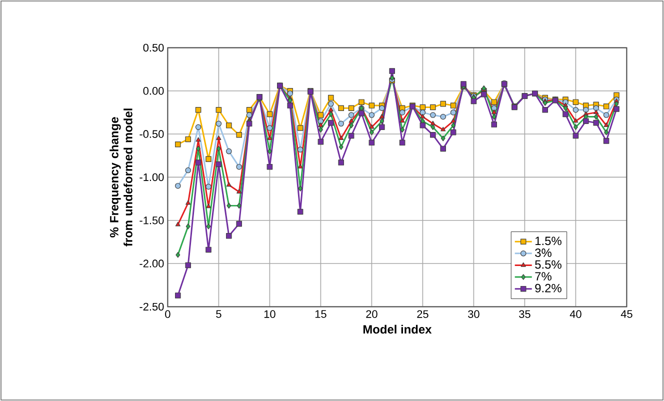 This screenshot has width=664, height=401. What do you see at coordinates (372, 314) in the screenshot?
I see `x-tick-label: 20` at bounding box center [372, 314].